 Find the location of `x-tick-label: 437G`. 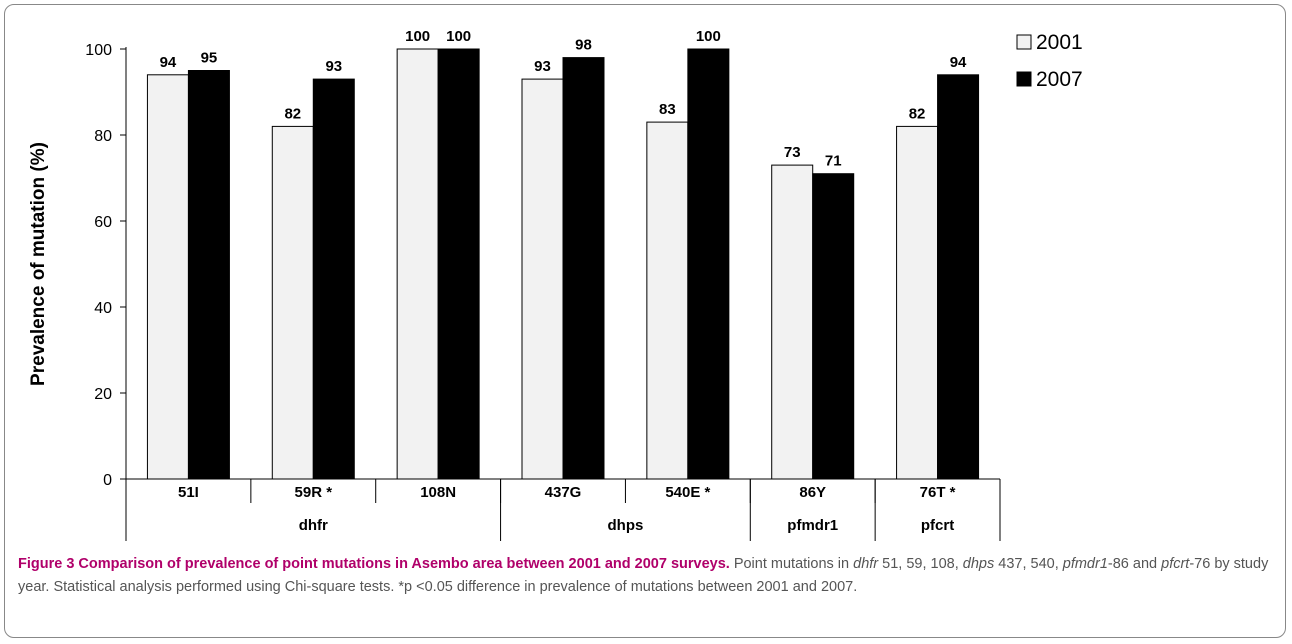

x-tick-label: 437G is located at coordinates (563, 492).